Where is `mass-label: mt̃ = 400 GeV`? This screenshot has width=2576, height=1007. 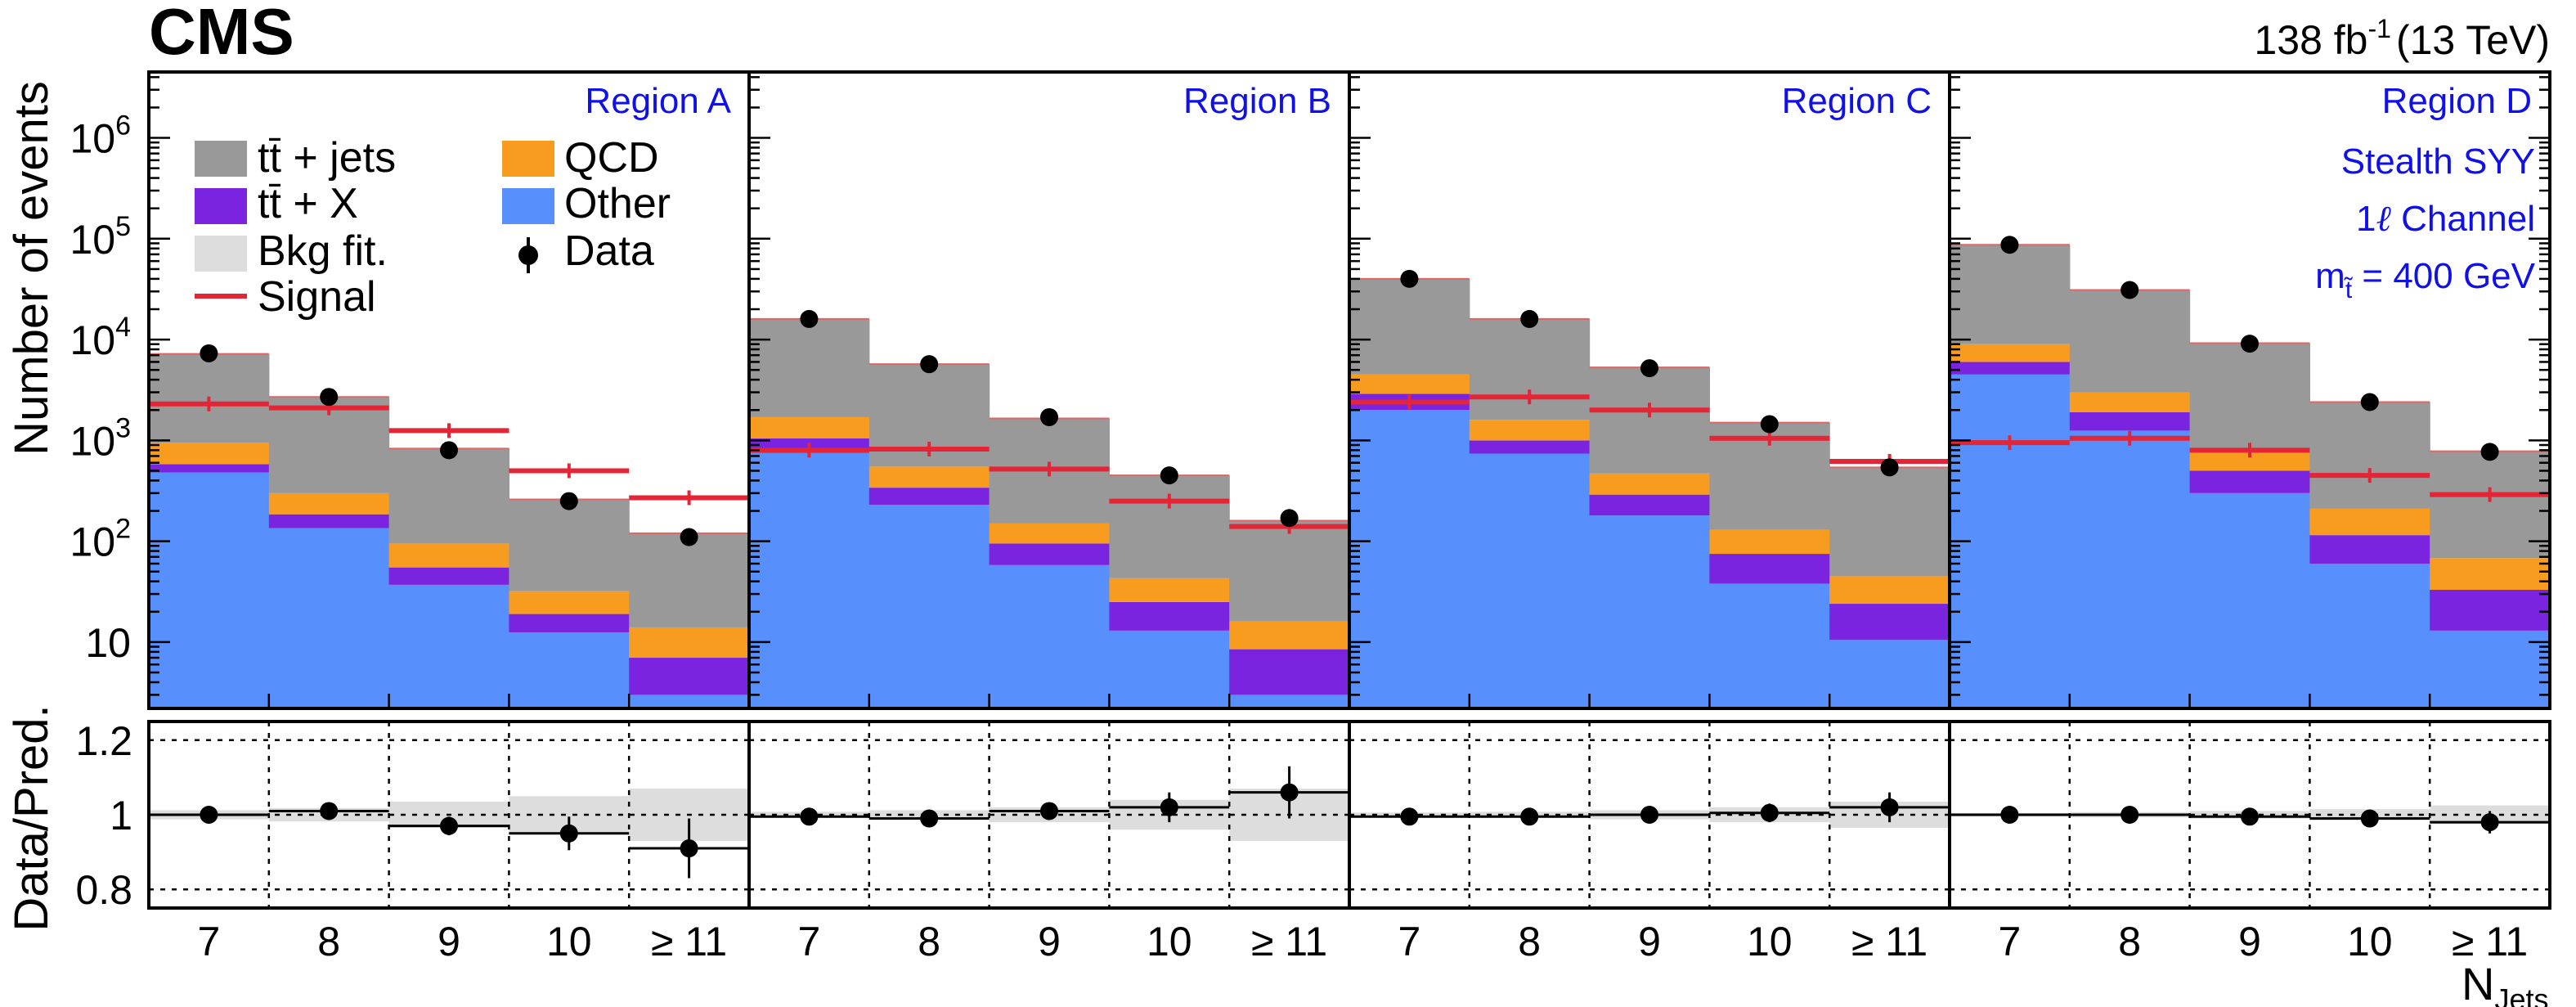 mass-label: mt̃ = 400 GeV is located at coordinates (2425, 279).